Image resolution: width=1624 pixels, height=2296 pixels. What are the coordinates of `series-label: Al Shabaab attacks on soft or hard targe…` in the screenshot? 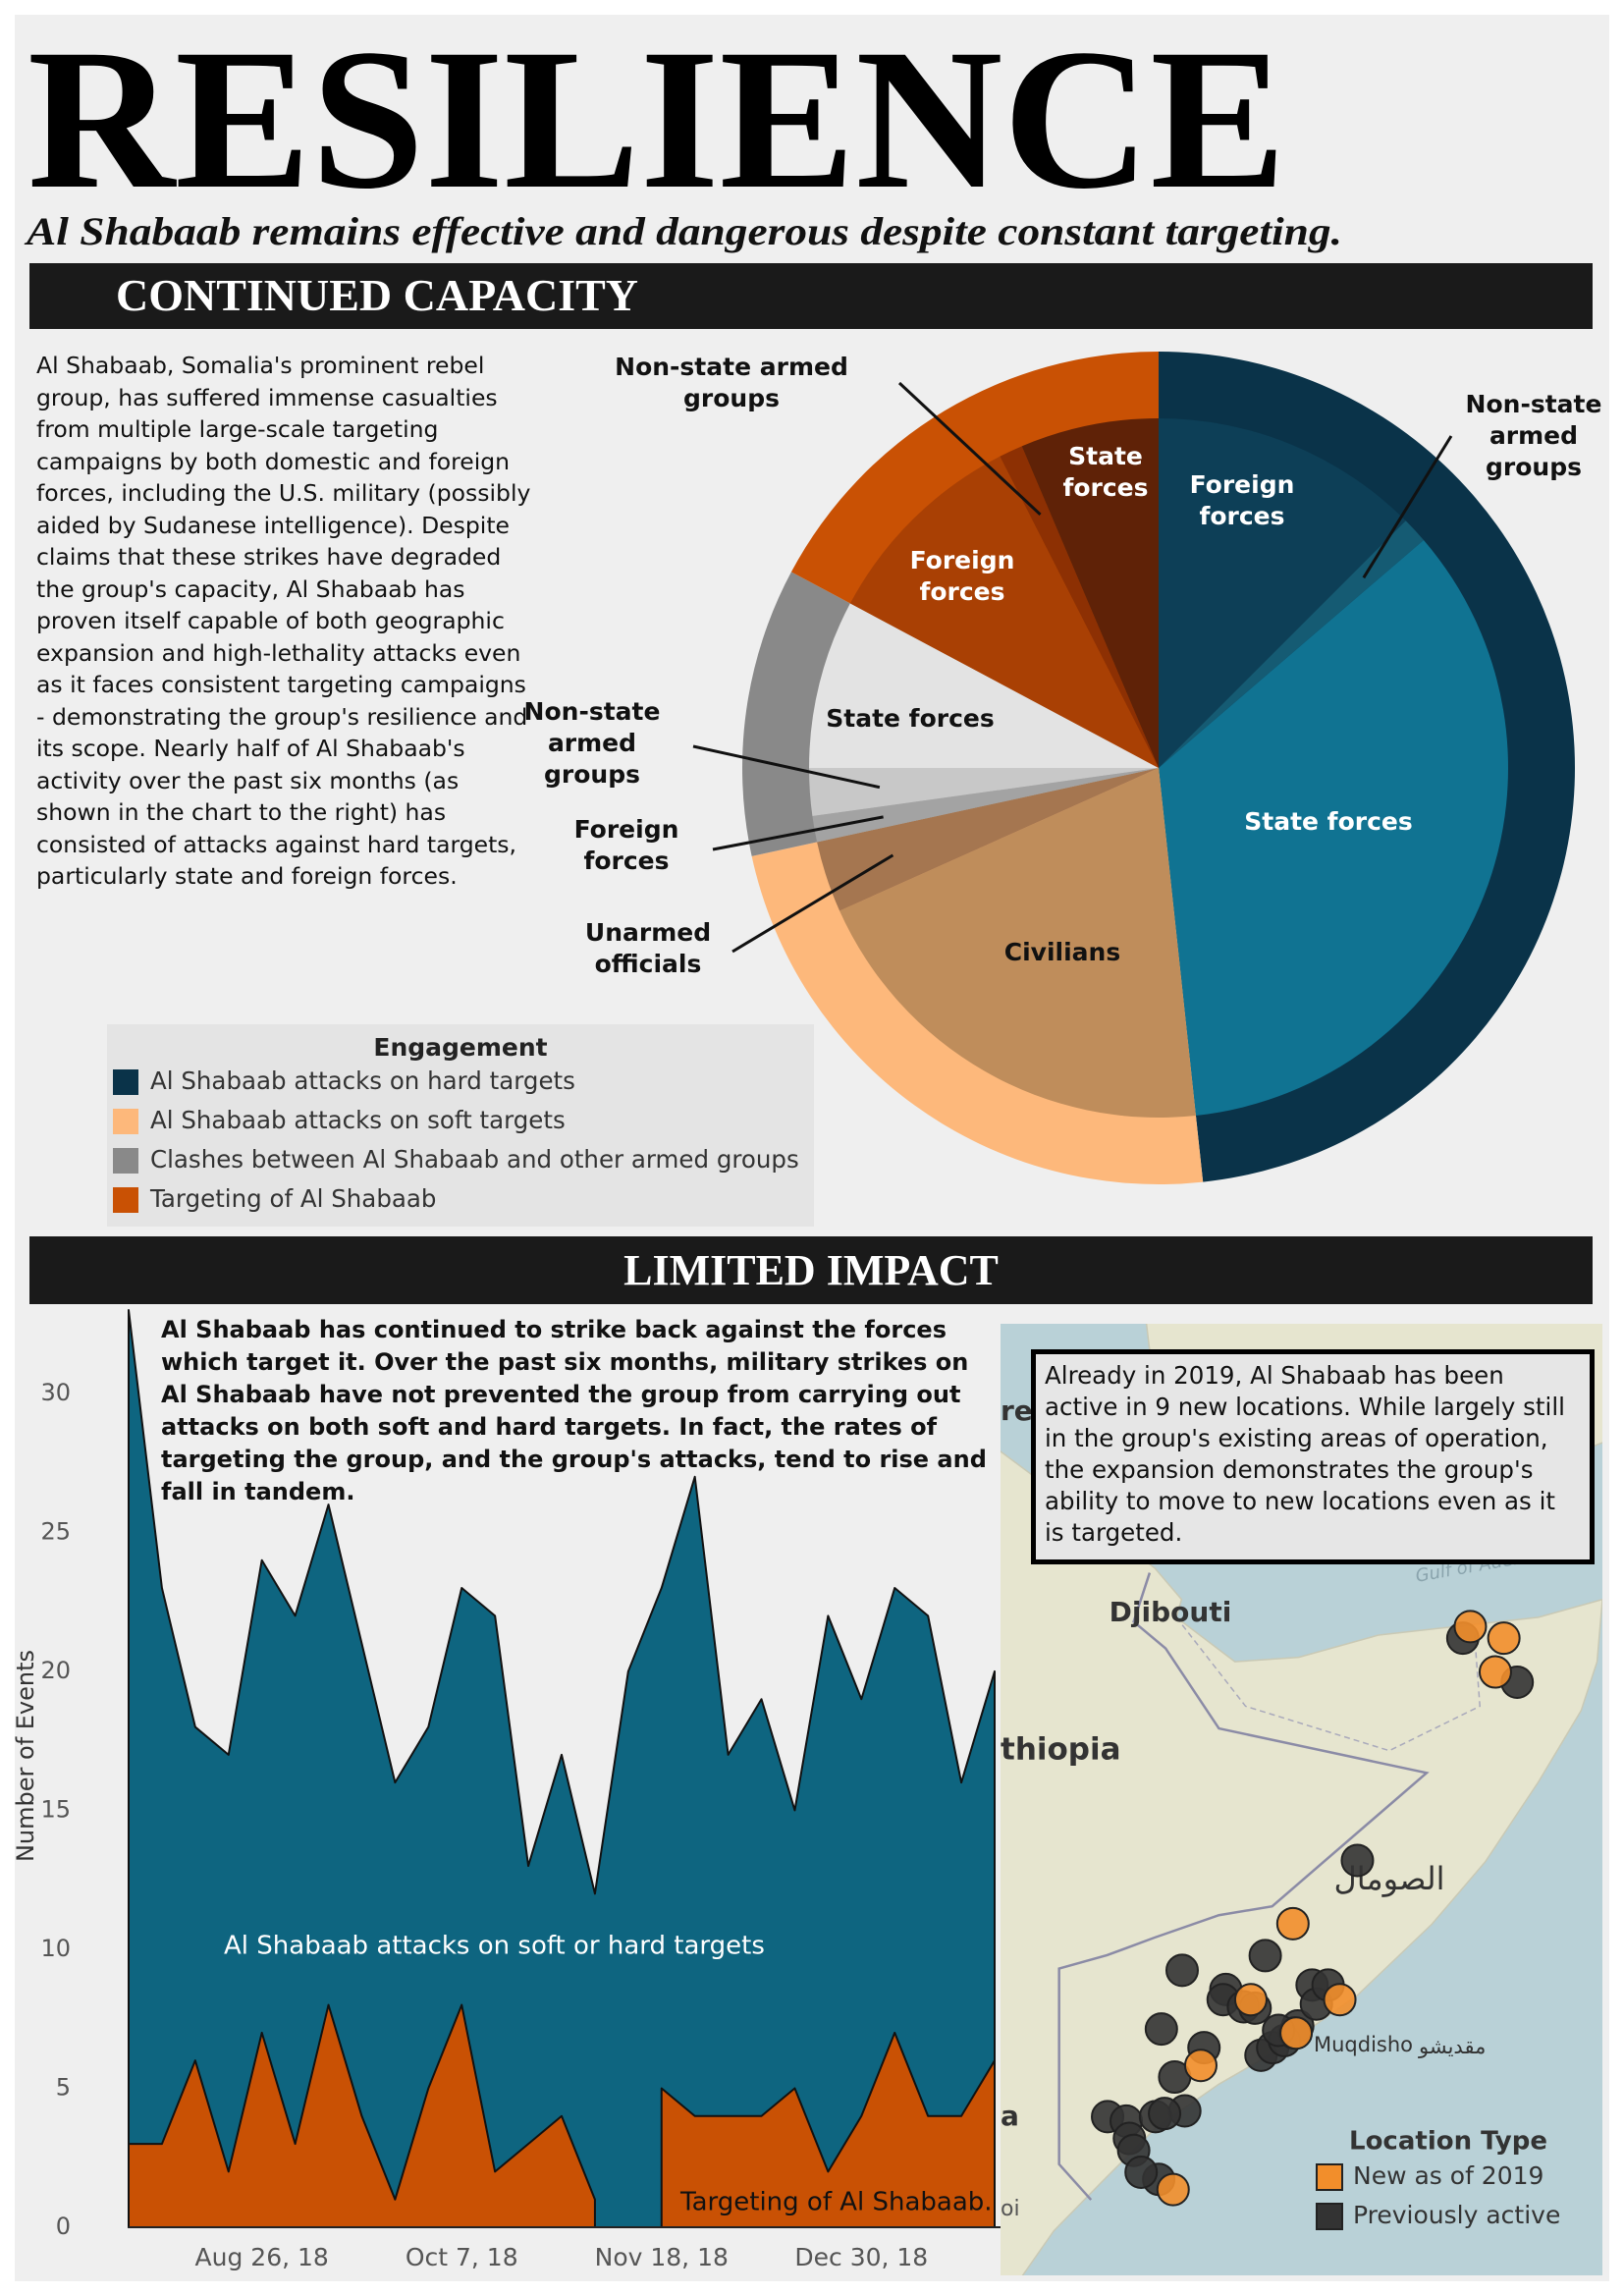 It's located at (494, 1946).